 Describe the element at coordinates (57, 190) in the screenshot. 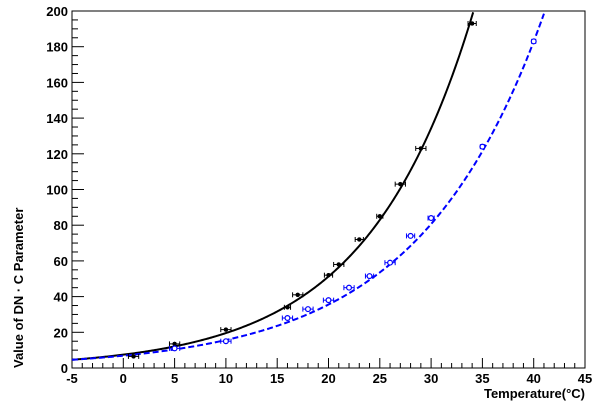

I see `y-tick-label: 100` at that location.